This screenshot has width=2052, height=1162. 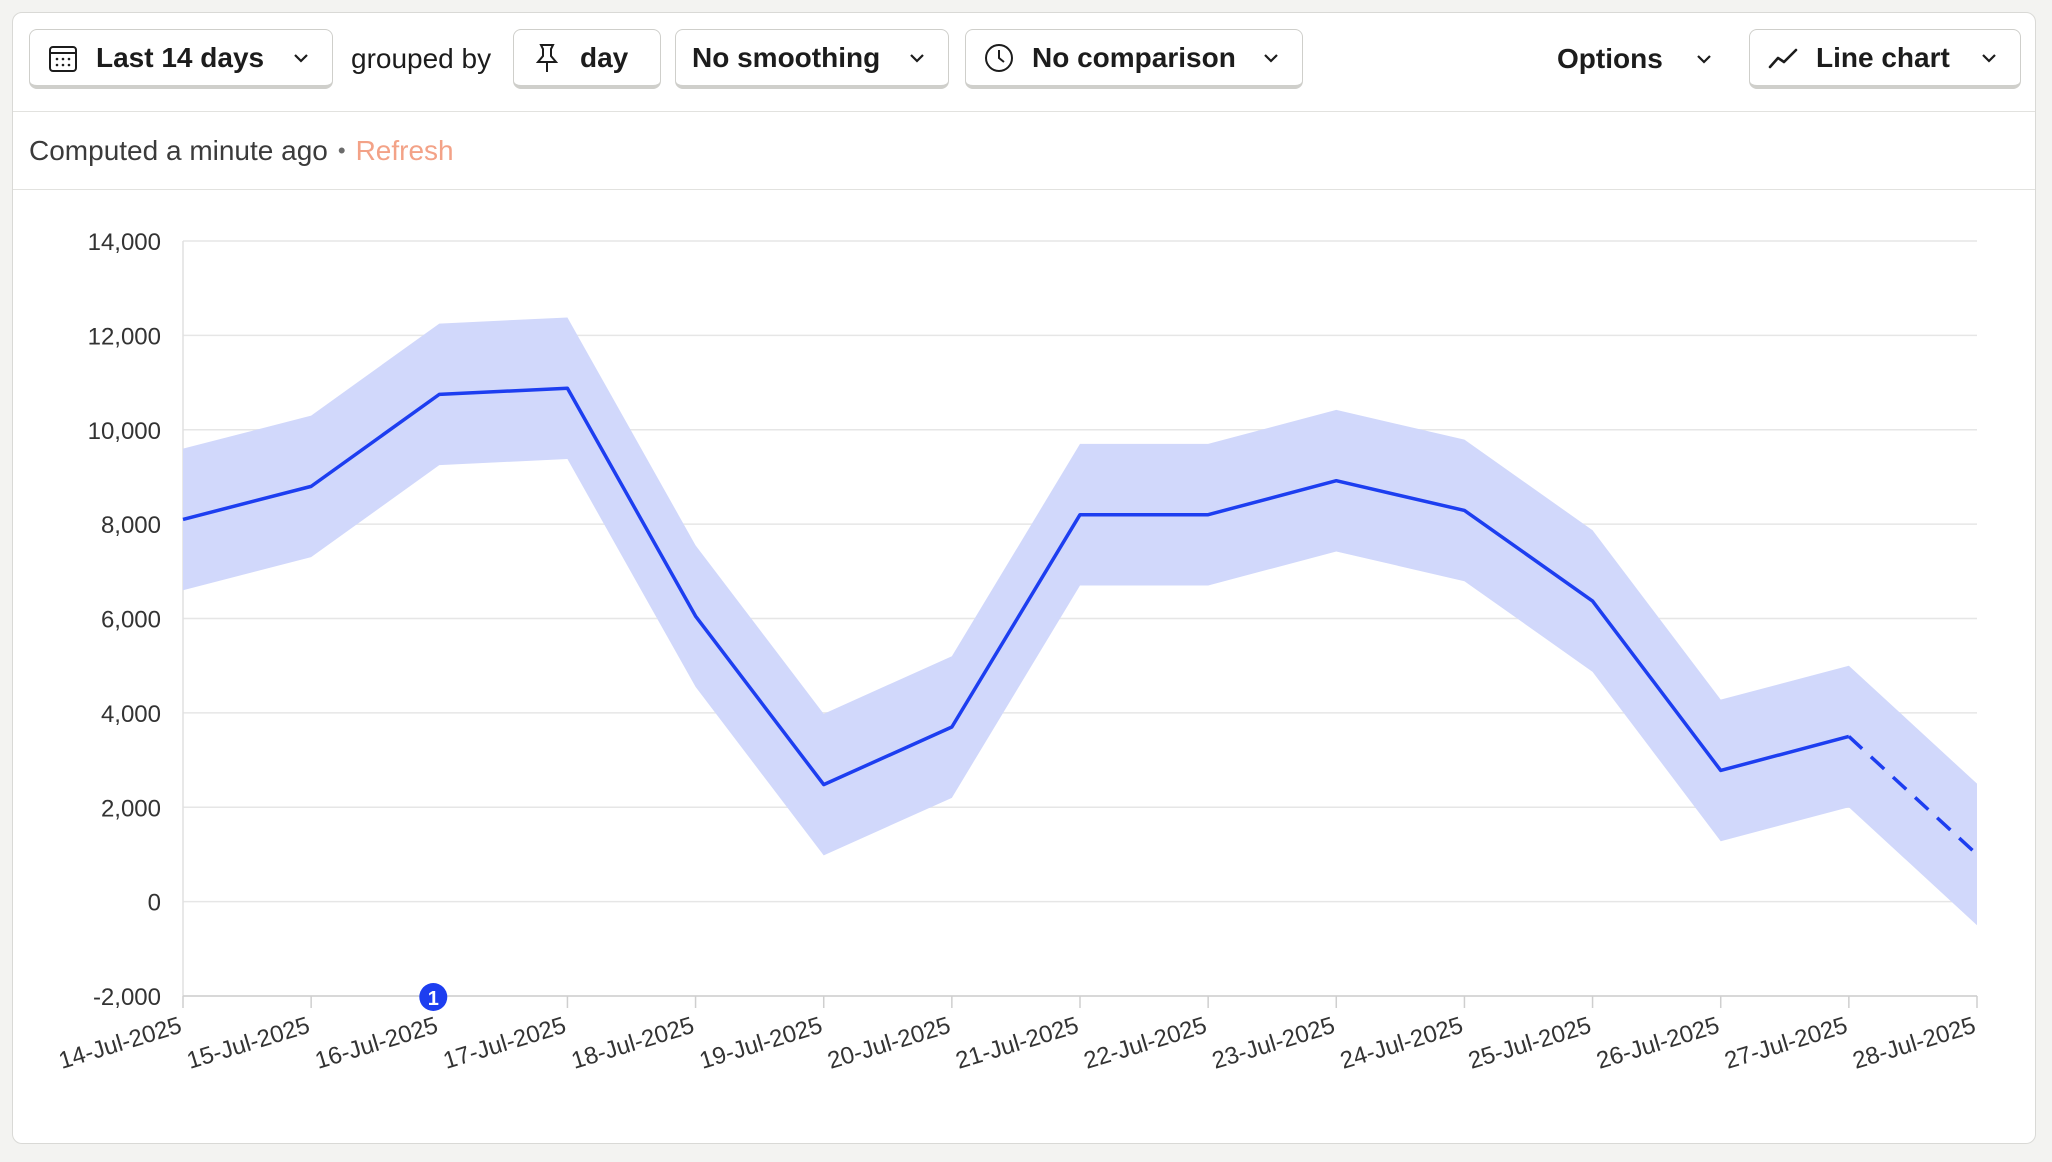 I want to click on pin-icon, so click(x=547, y=58).